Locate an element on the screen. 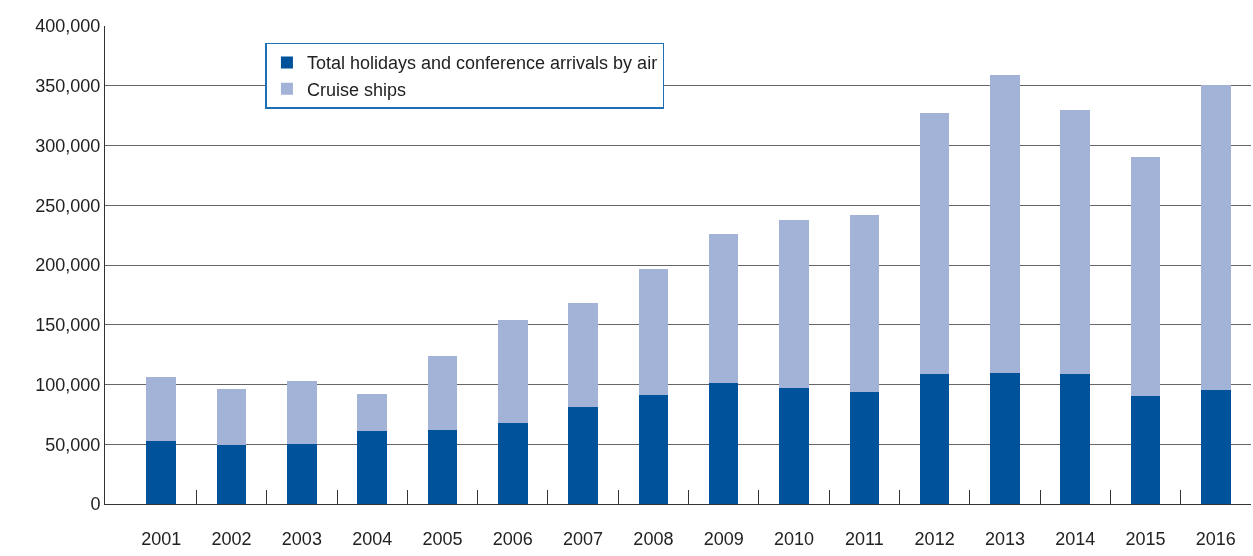 The height and width of the screenshot is (556, 1253). x-tick-label: 2005 is located at coordinates (442, 538).